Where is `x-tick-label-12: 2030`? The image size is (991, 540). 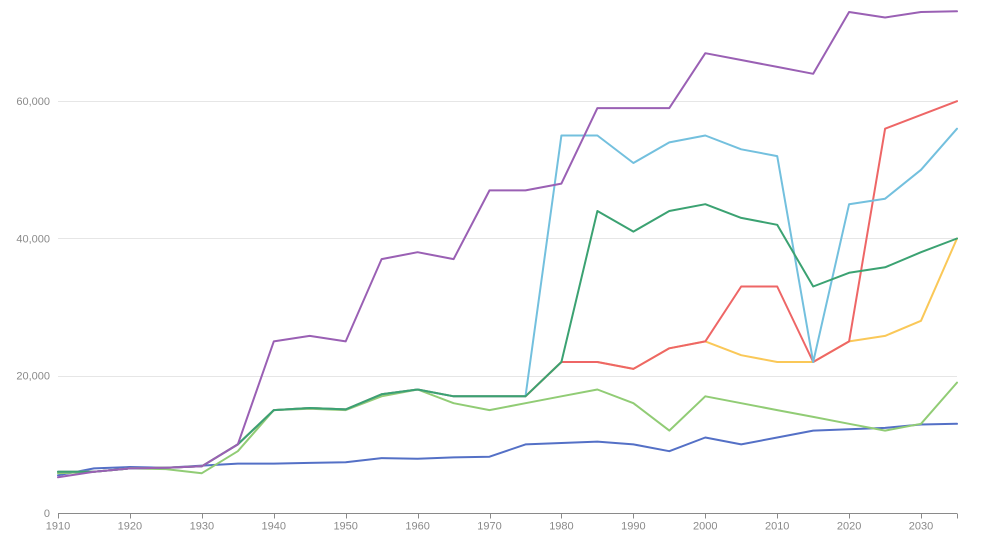 x-tick-label-12: 2030 is located at coordinates (921, 527).